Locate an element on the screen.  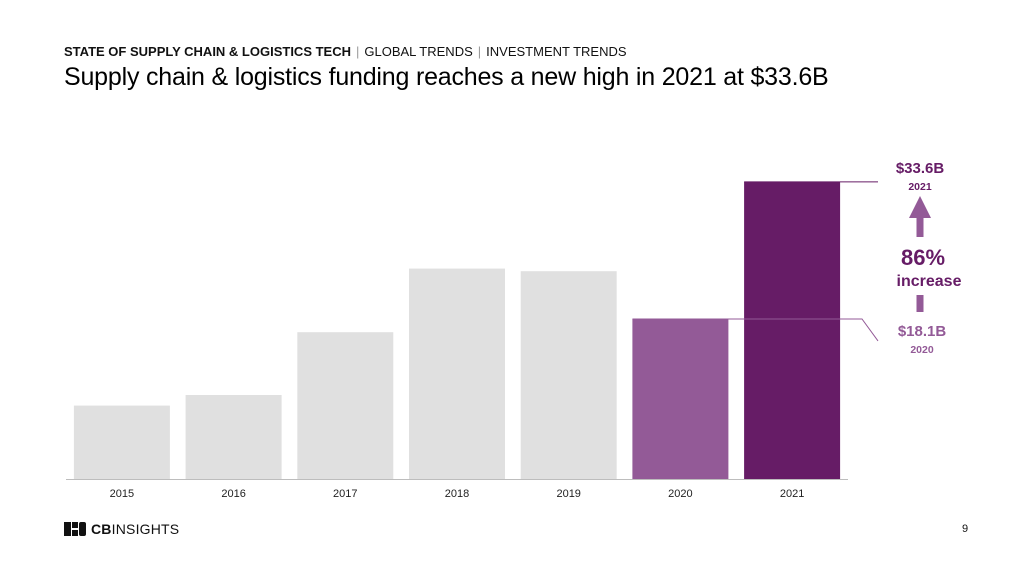
cb-insights-logo: CBINSIGHTS is located at coordinates (121, 529).